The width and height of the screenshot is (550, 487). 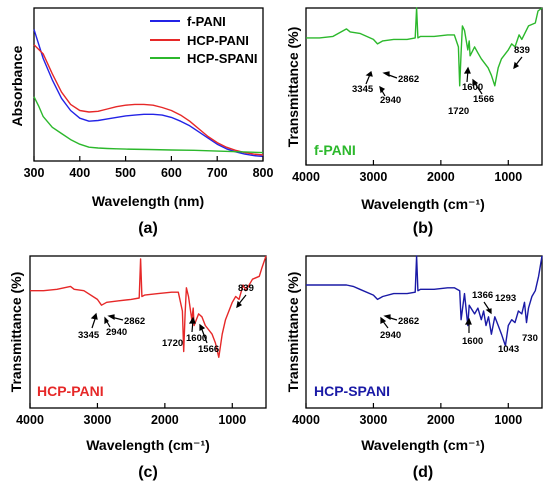 What do you see at coordinates (70, 391) in the screenshot?
I see `sample-label: HCP-PANI` at bounding box center [70, 391].